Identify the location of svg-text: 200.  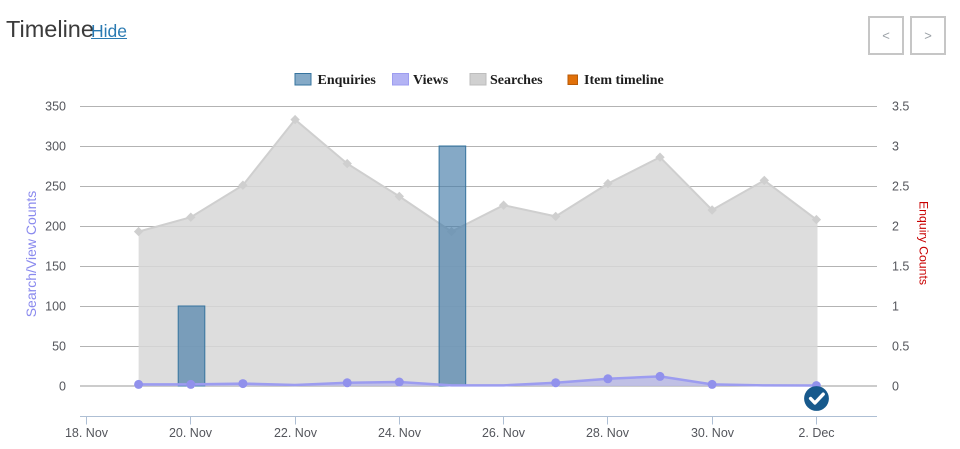
(55, 227).